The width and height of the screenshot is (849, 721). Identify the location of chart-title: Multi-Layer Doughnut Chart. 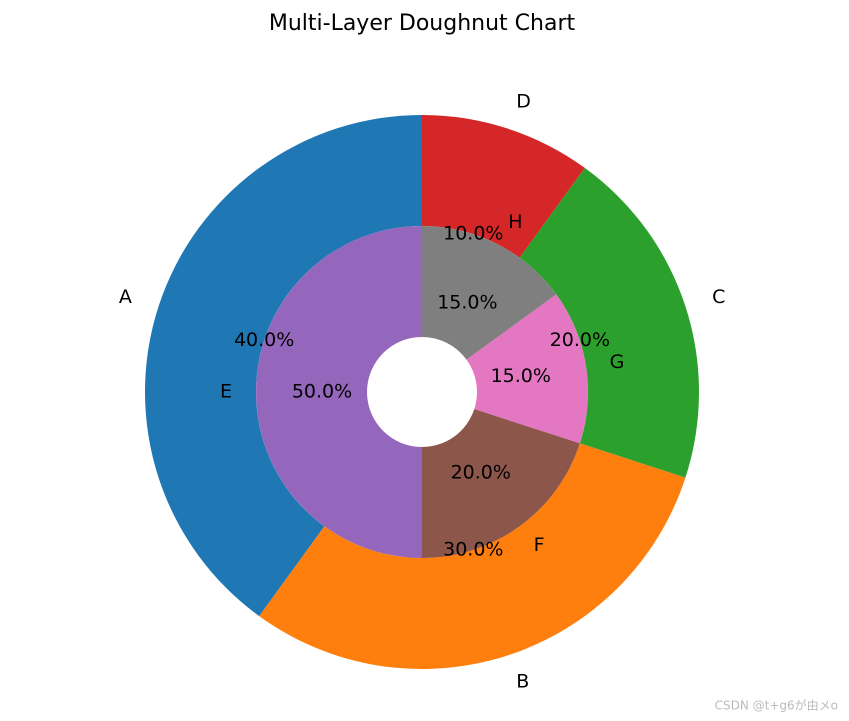
(422, 23).